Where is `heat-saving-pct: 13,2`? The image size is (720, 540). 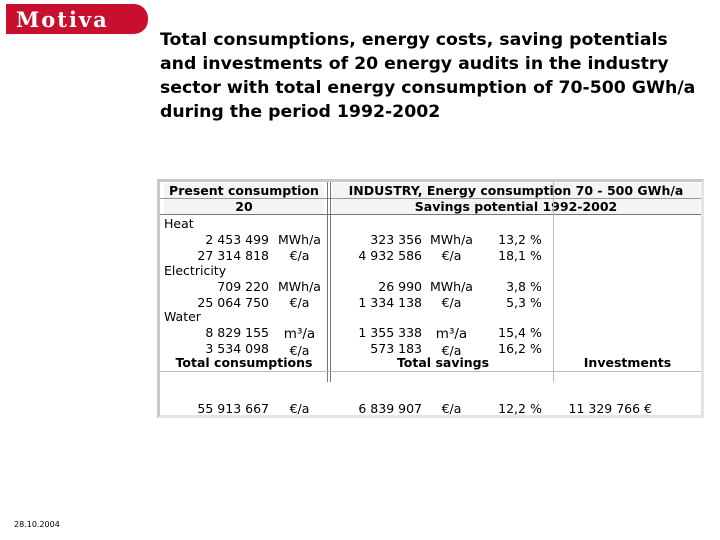
heat-saving-pct: 13,2 is located at coordinates (512, 239).